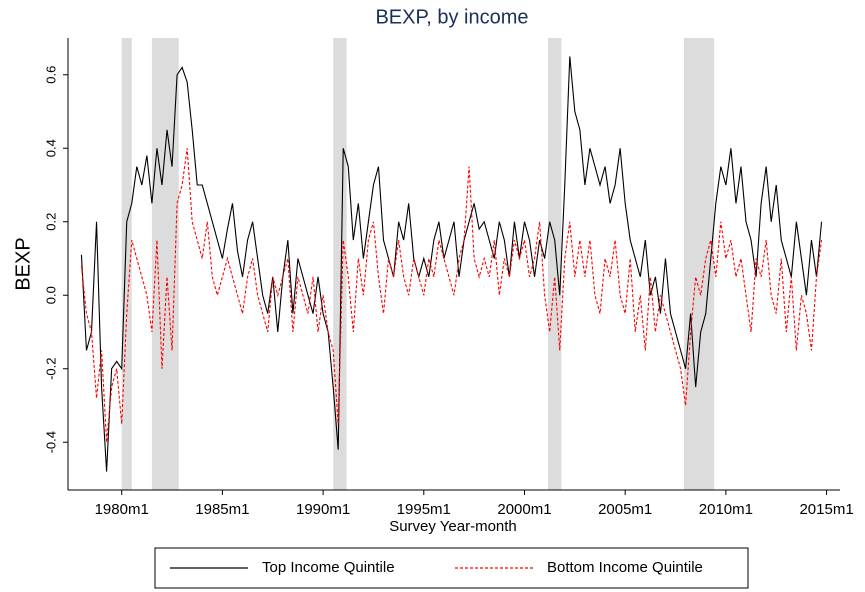  What do you see at coordinates (625, 509) in the screenshot?
I see `x-tick-label: 2005m1` at bounding box center [625, 509].